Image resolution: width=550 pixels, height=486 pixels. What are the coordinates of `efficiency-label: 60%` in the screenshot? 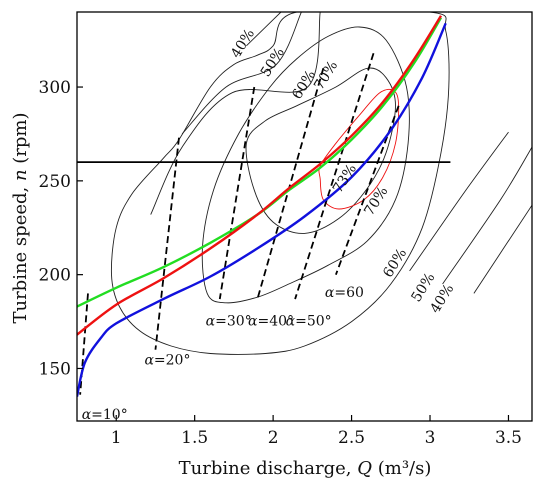 It's located at (395, 263).